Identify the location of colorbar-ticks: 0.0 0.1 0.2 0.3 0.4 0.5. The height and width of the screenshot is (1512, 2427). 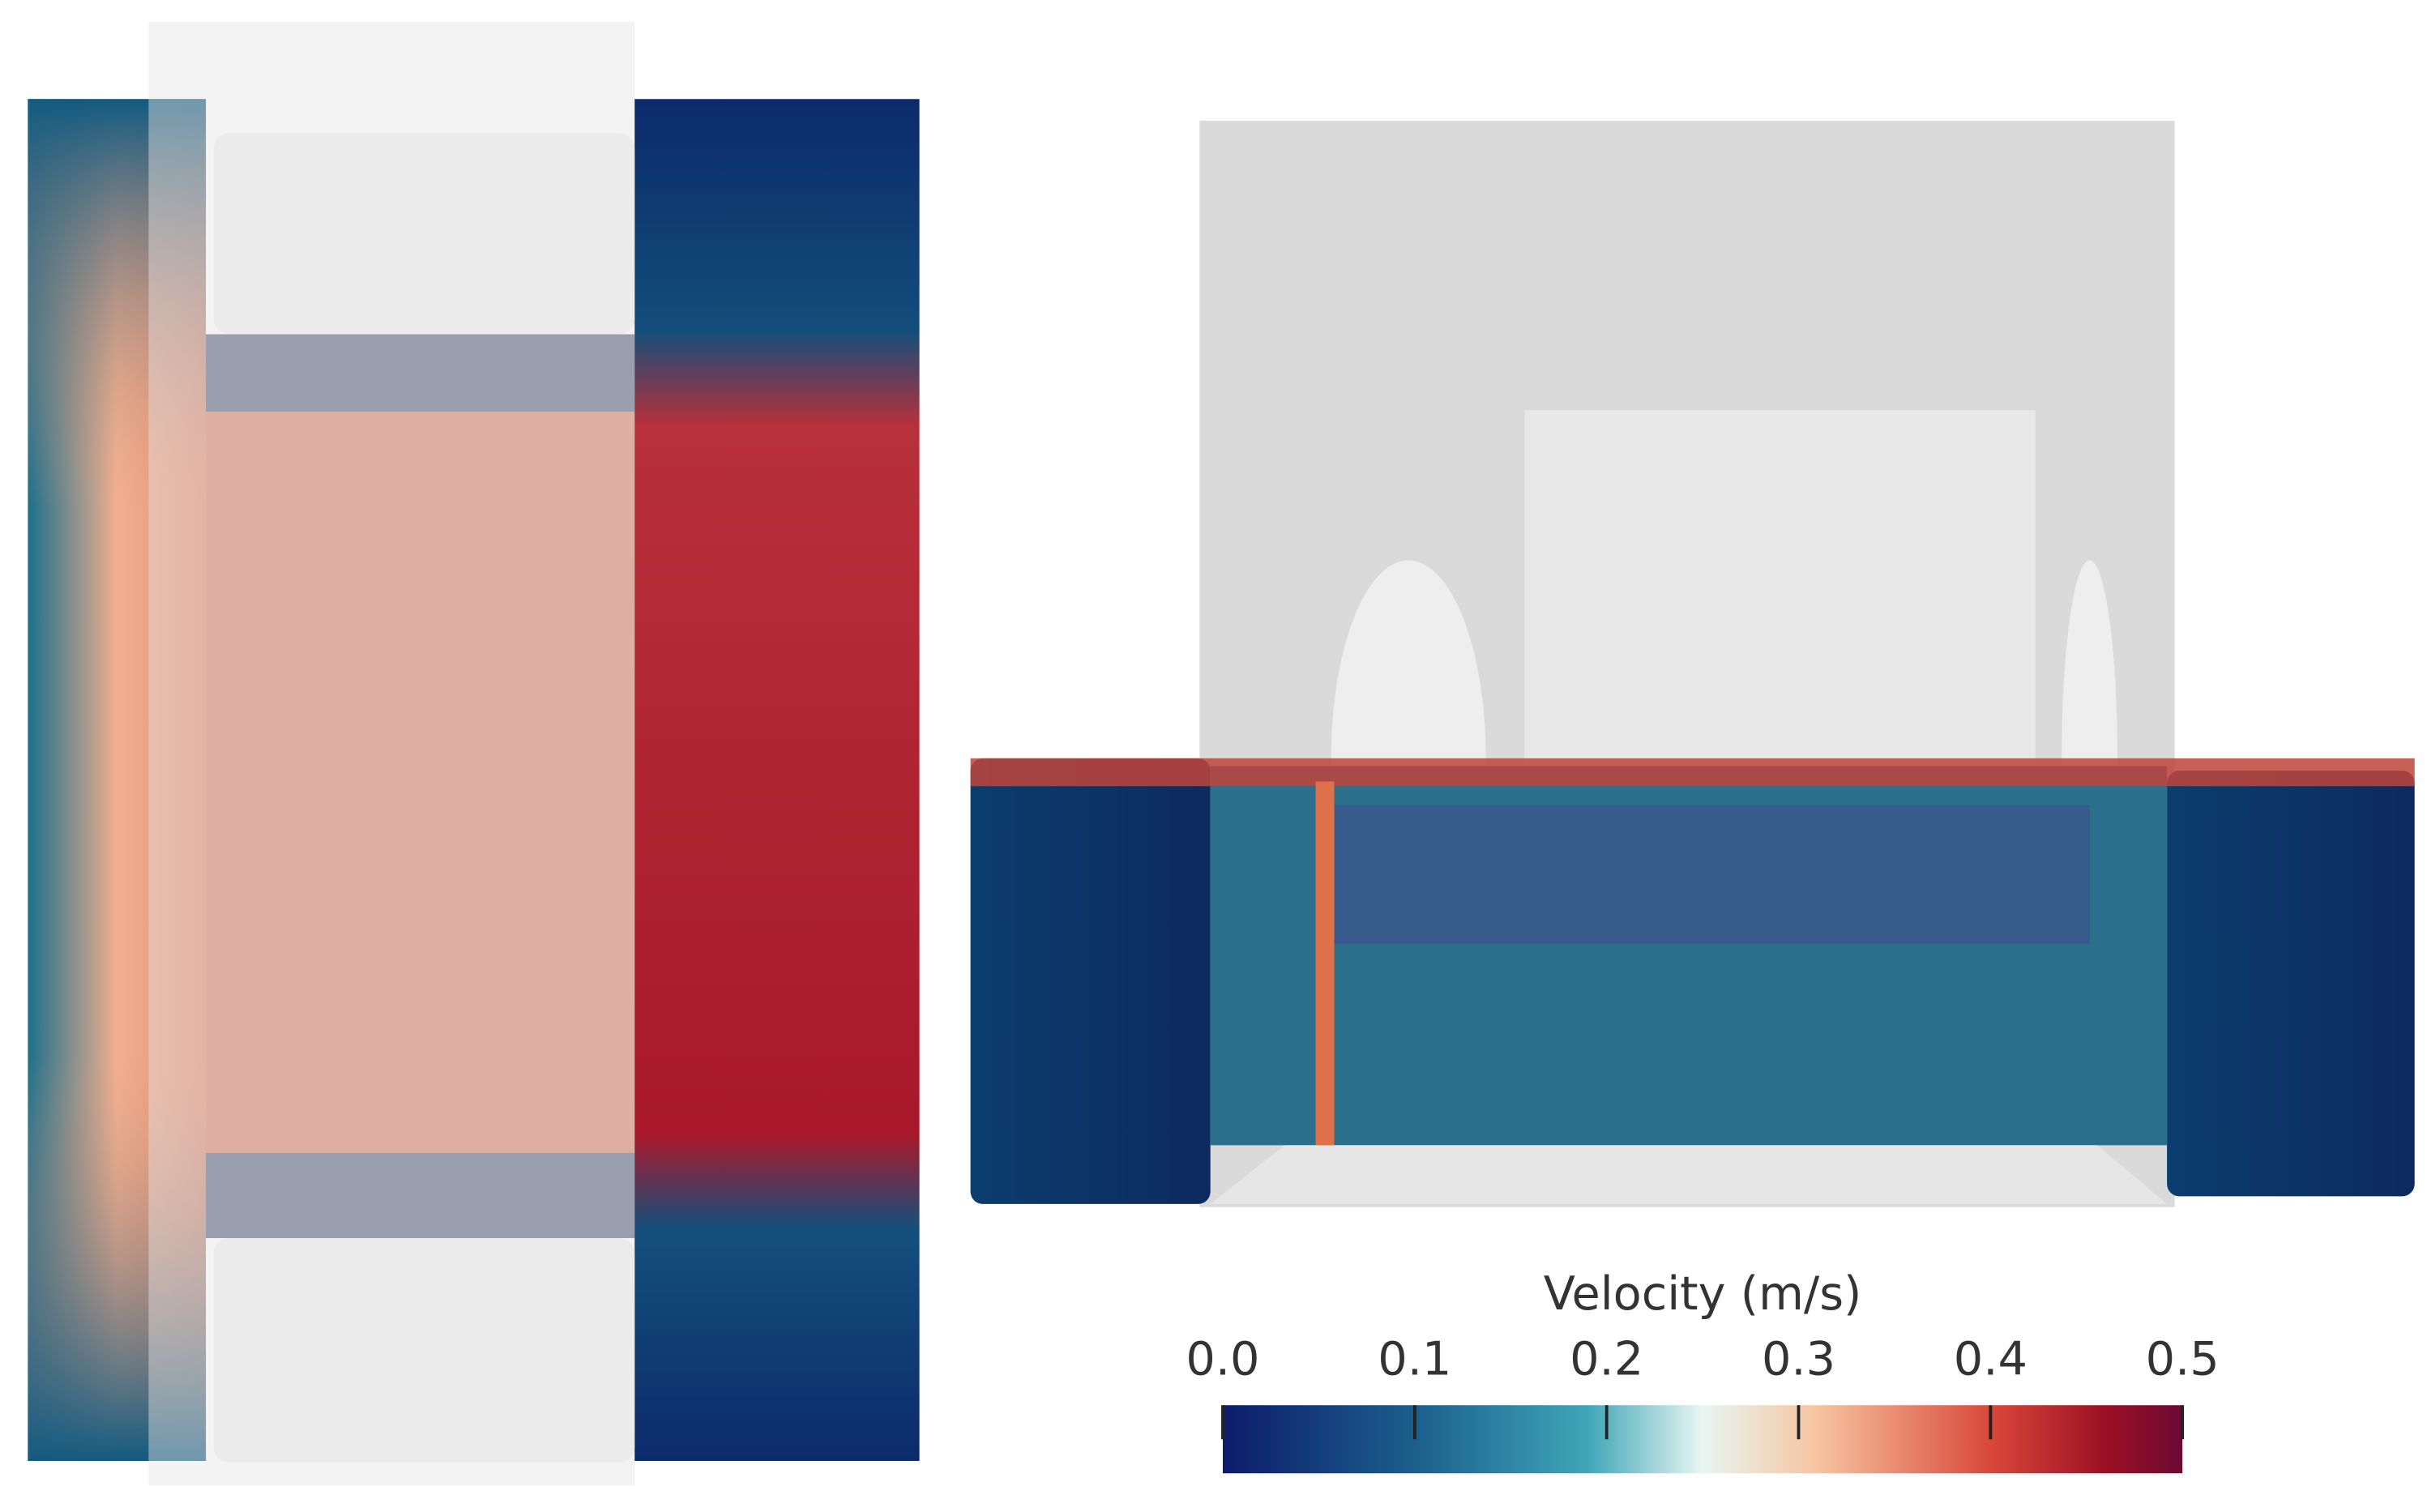
(1703, 1385).